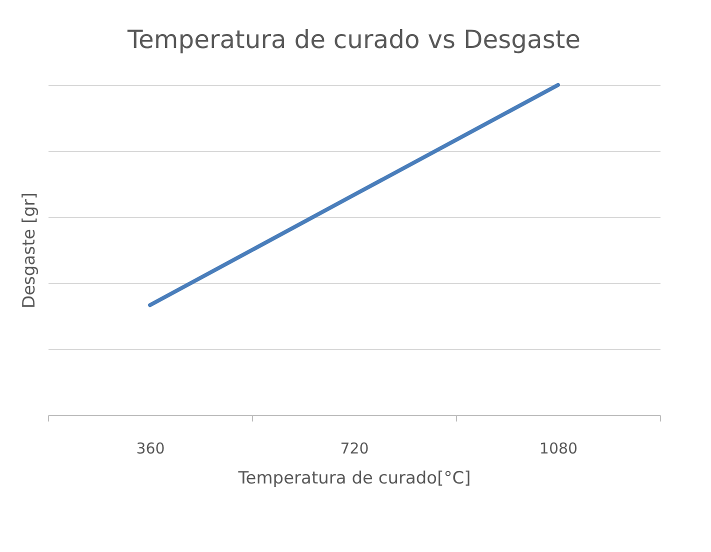 This screenshot has width=711, height=552. What do you see at coordinates (354, 449) in the screenshot?
I see `x-tick-label: 720` at bounding box center [354, 449].